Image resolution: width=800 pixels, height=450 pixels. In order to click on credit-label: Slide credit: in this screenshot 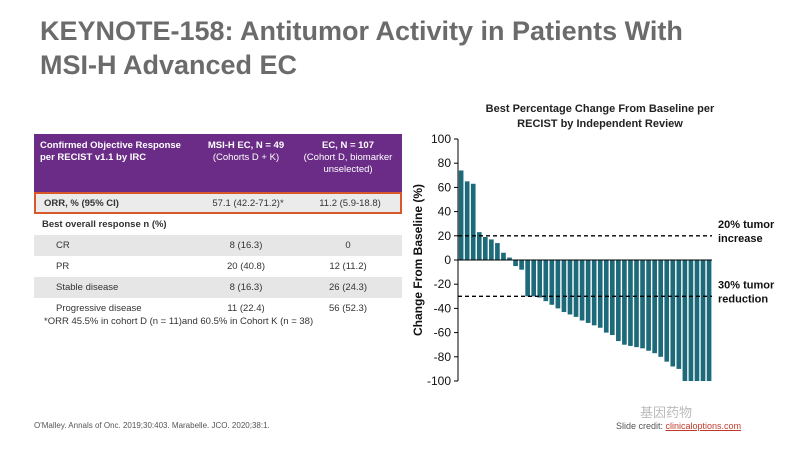, I will do `click(641, 426)`.